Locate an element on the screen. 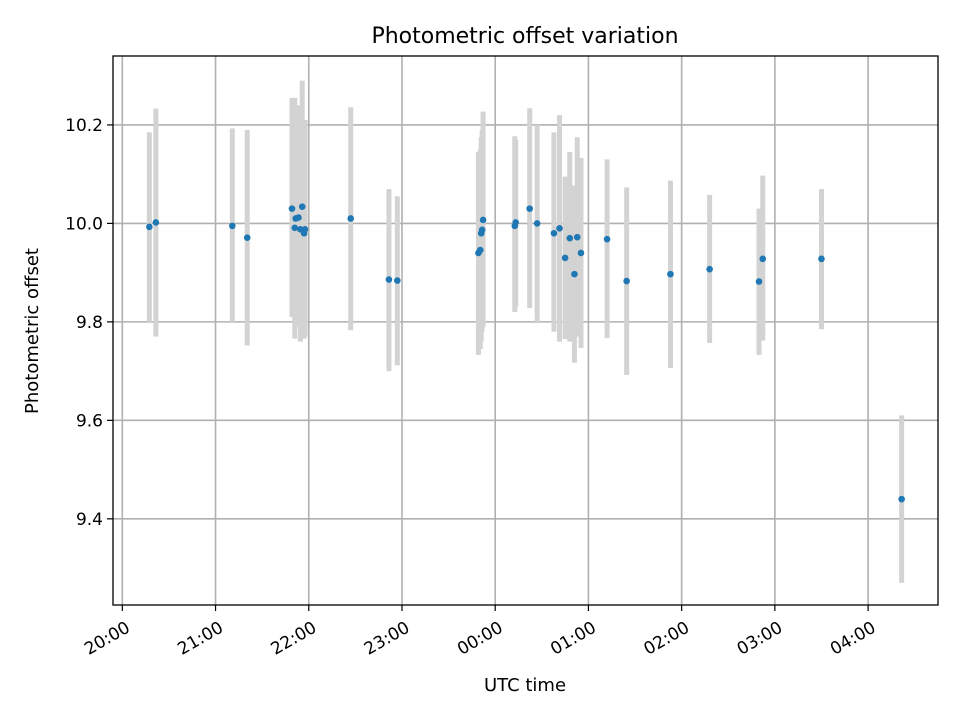  x-axis-label: UTC time is located at coordinates (525, 685).